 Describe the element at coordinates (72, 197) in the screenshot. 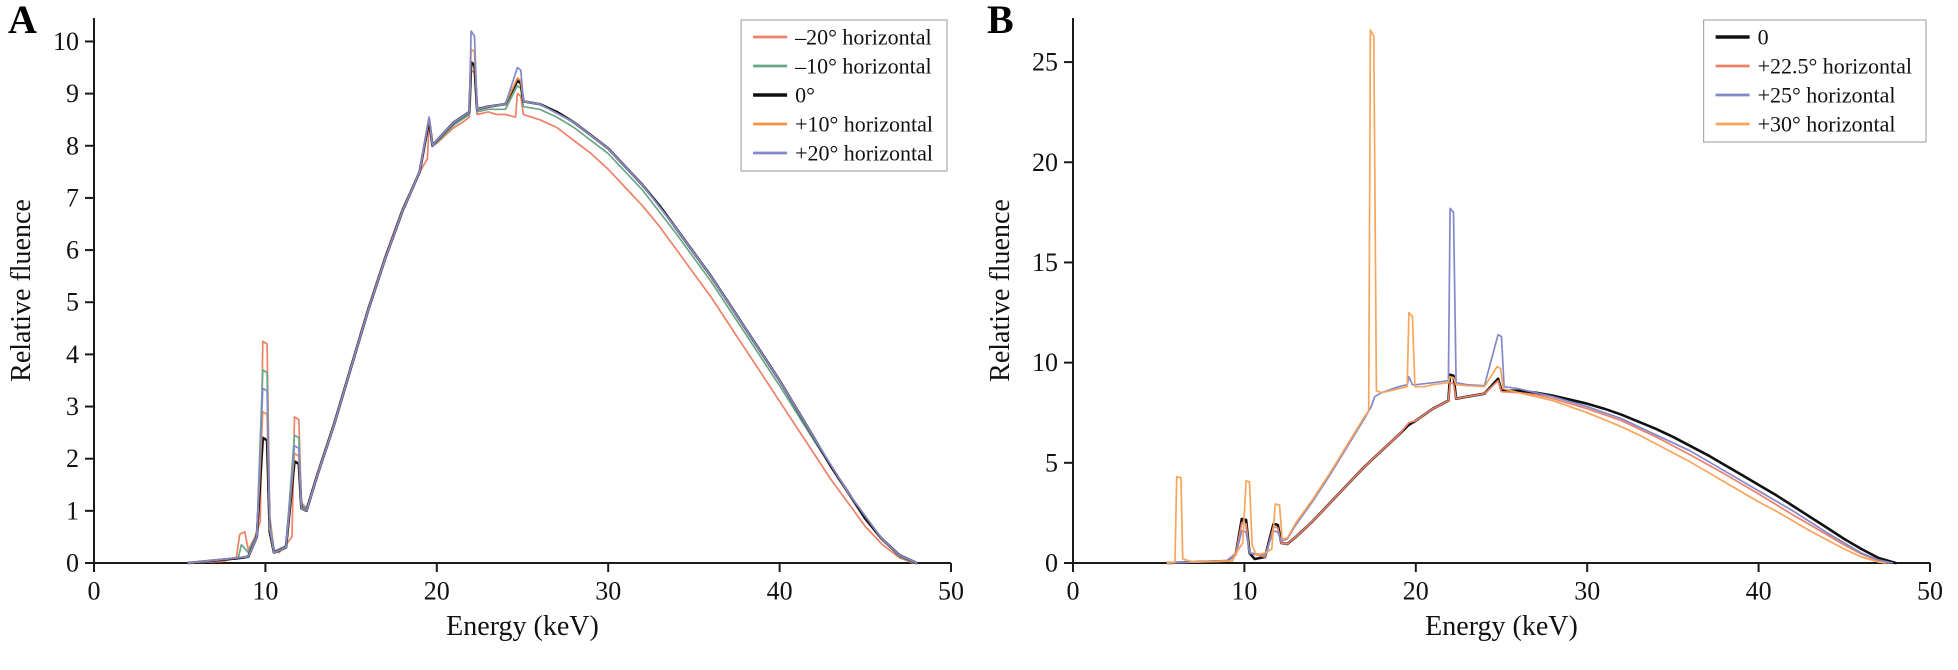

I see `y-tick-label: 7` at that location.